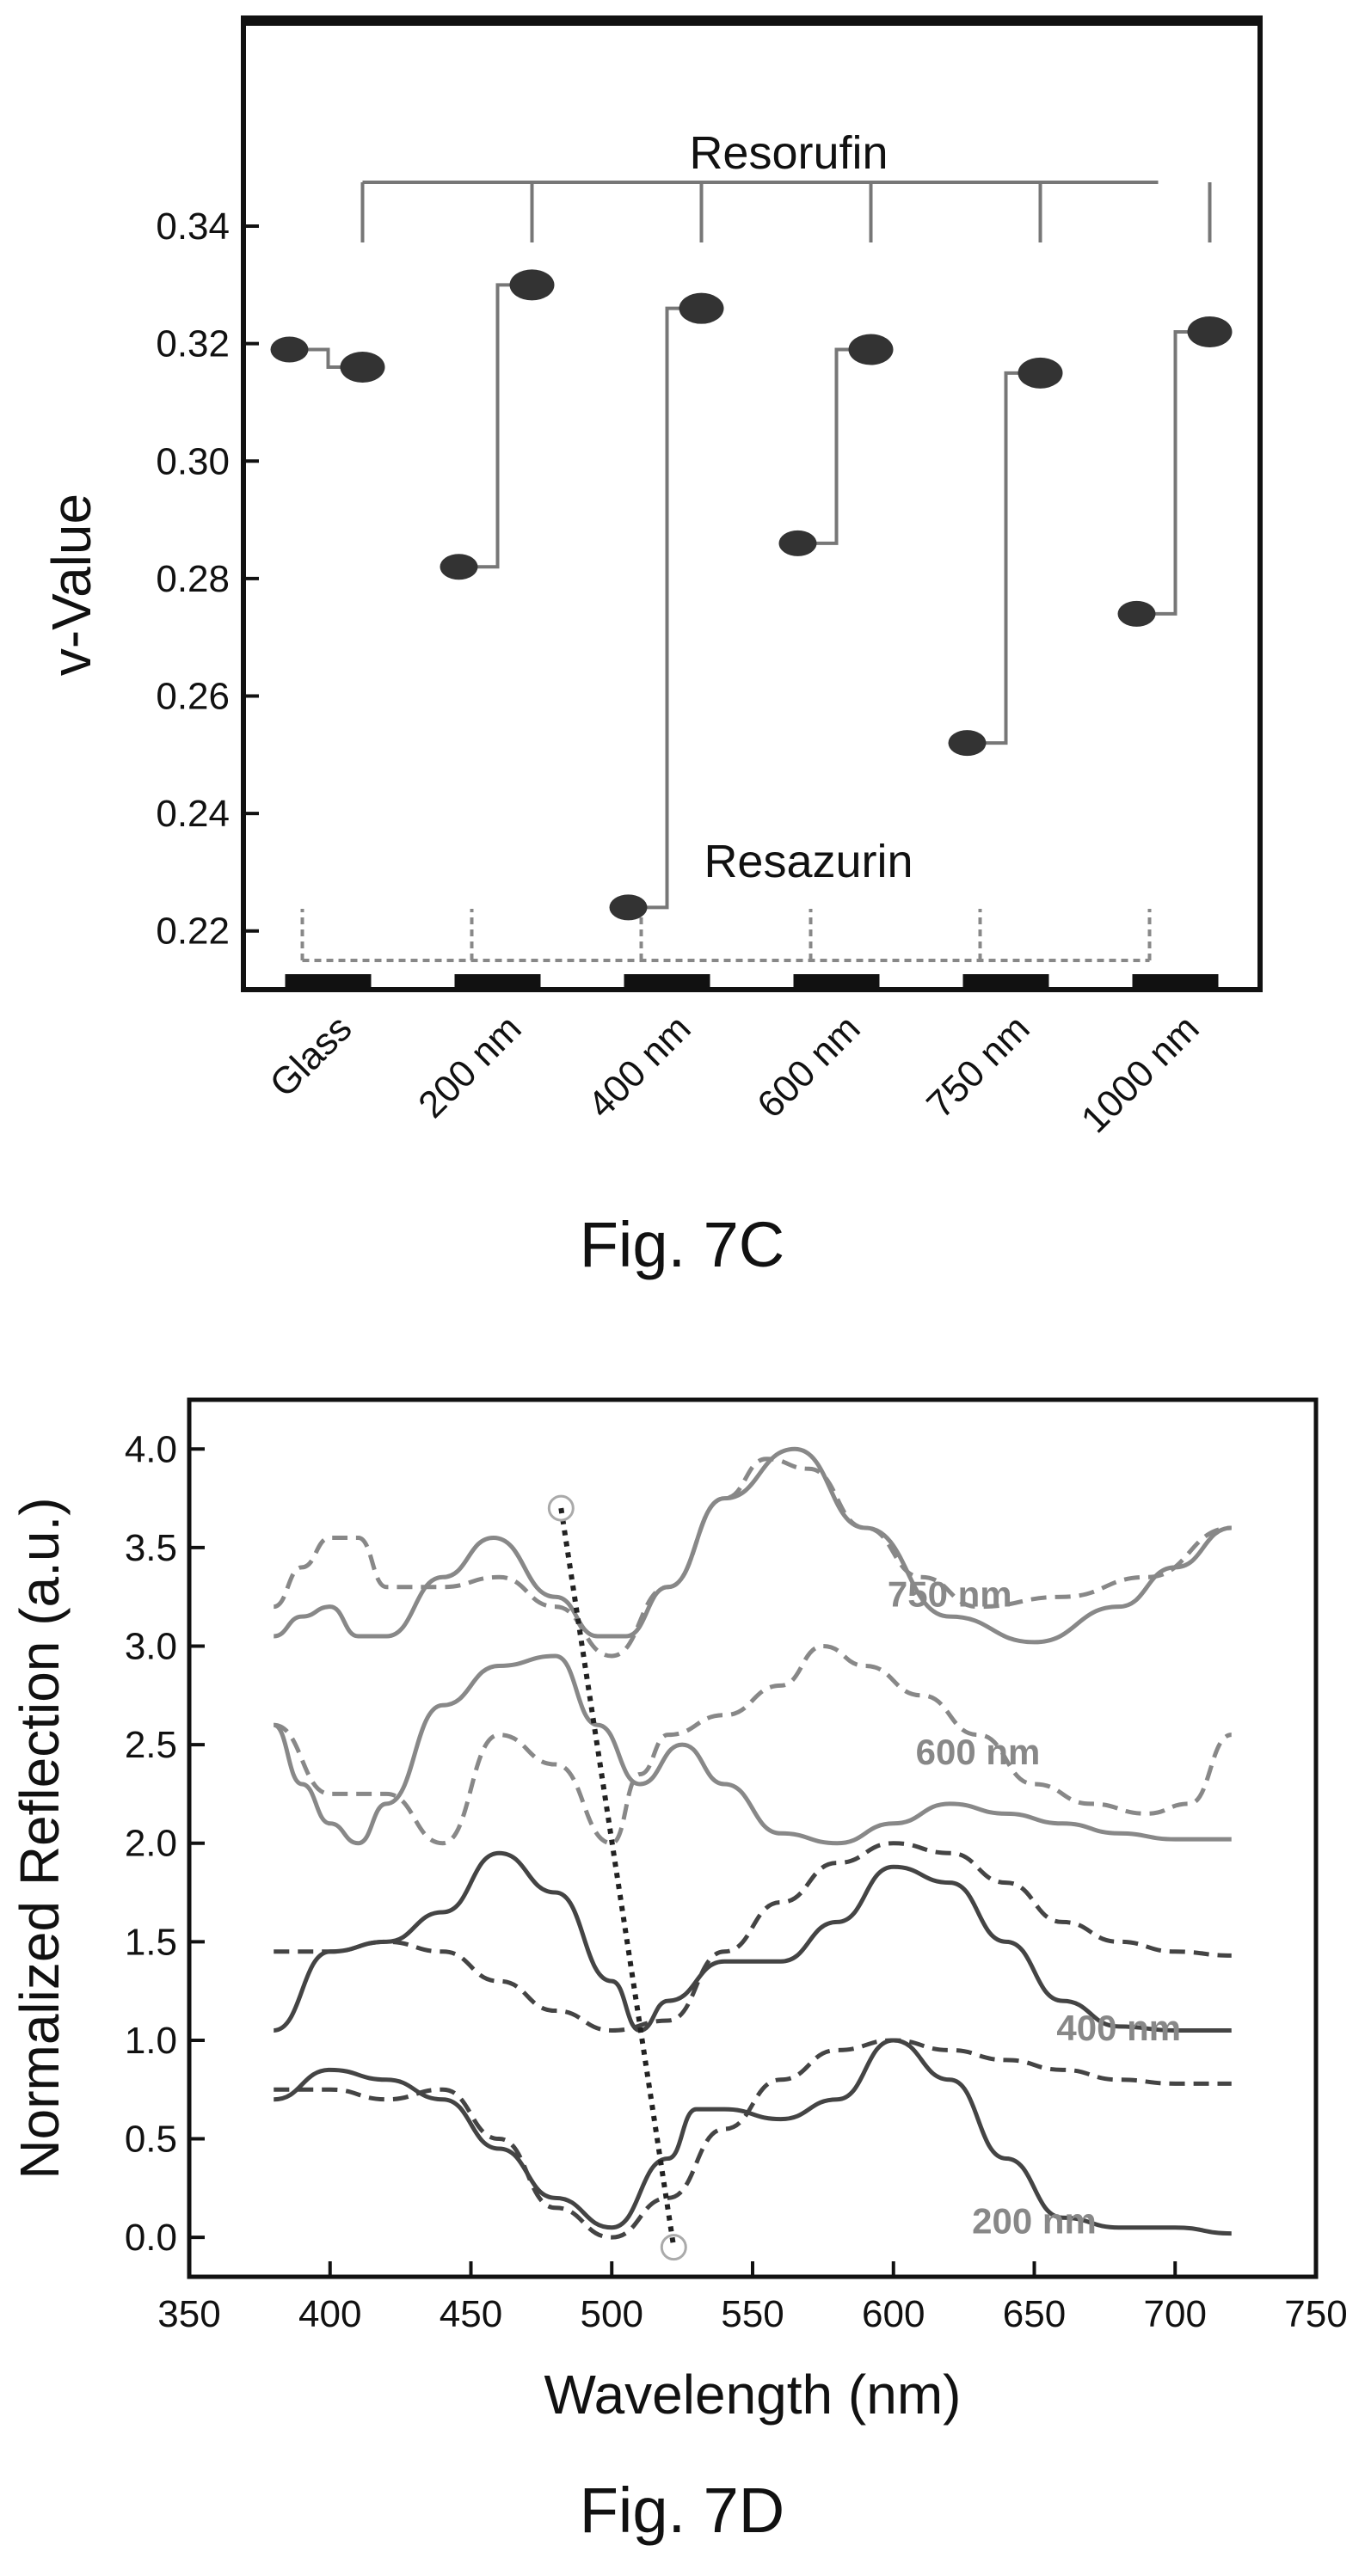  Describe the element at coordinates (151, 1647) in the screenshot. I see `y-tick-label: 3.0` at that location.